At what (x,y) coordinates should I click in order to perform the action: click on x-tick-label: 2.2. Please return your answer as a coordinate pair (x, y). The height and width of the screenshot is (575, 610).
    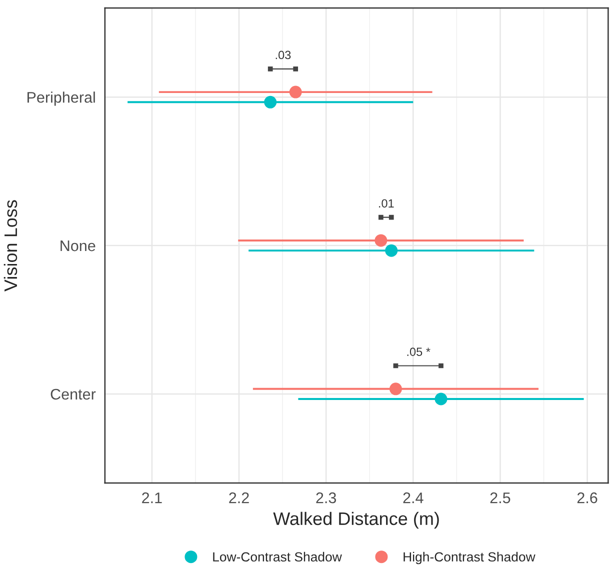
    Looking at the image, I should click on (239, 498).